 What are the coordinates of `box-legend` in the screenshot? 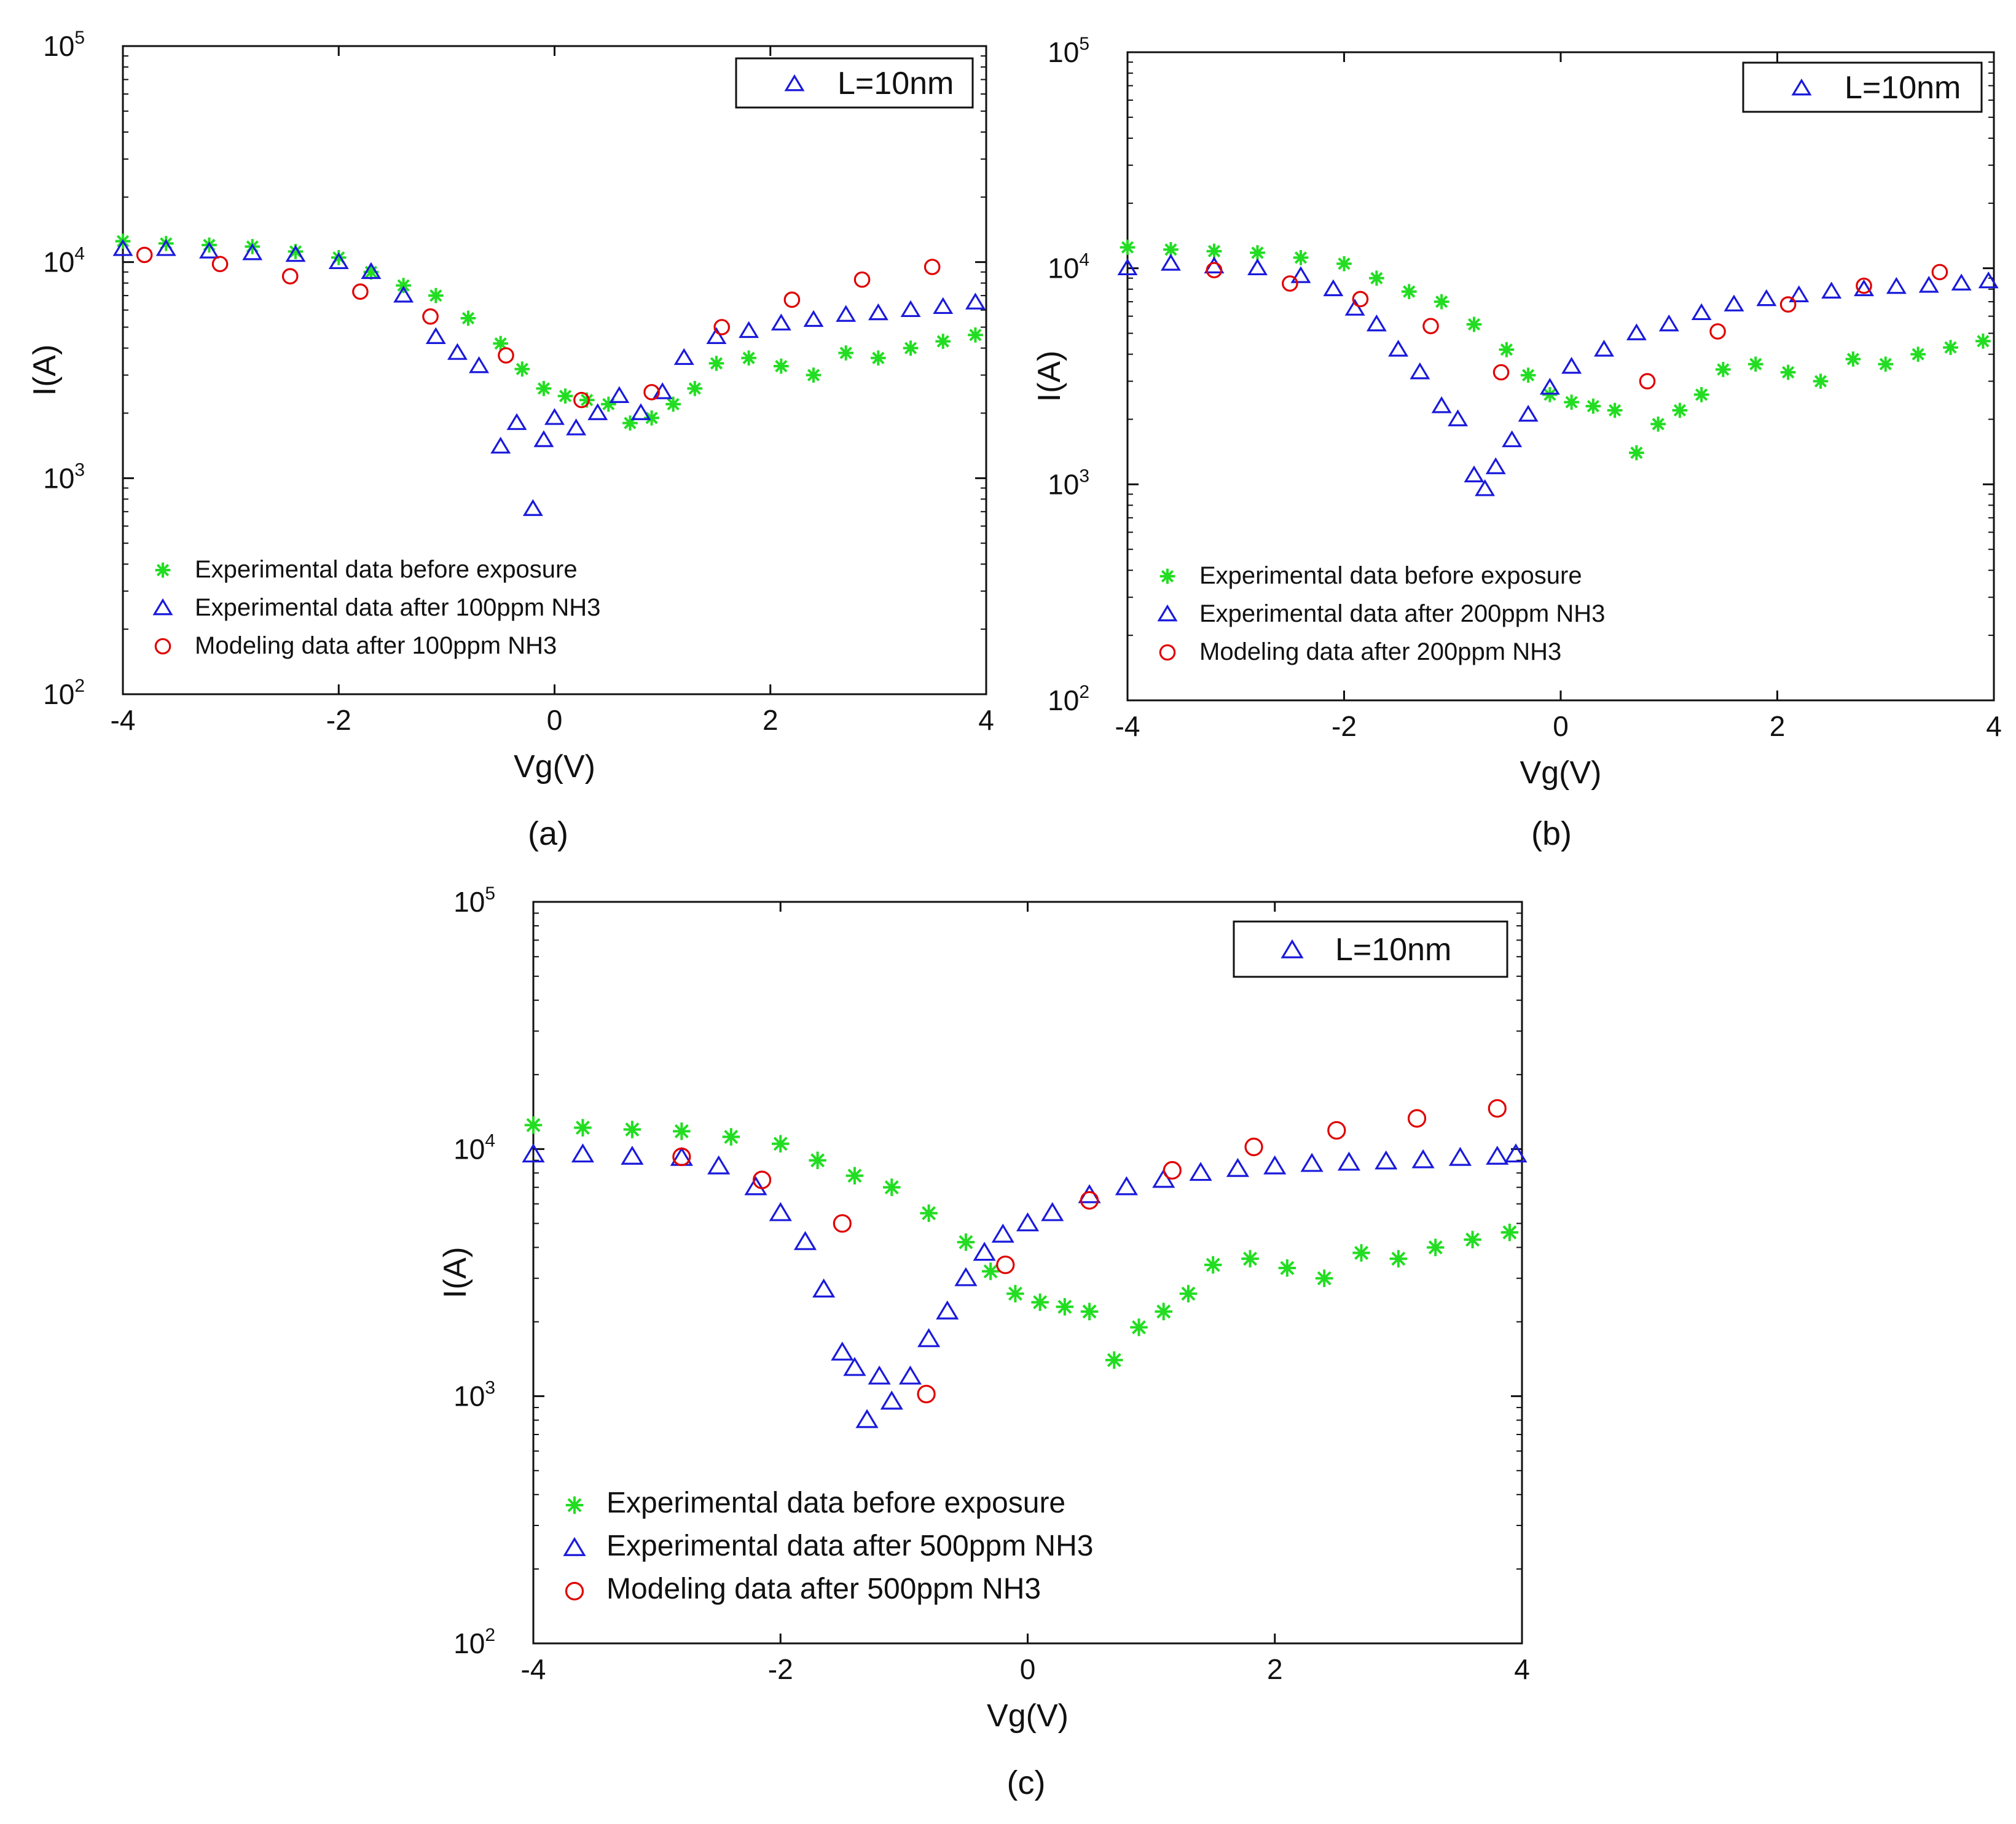 It's located at (1371, 949).